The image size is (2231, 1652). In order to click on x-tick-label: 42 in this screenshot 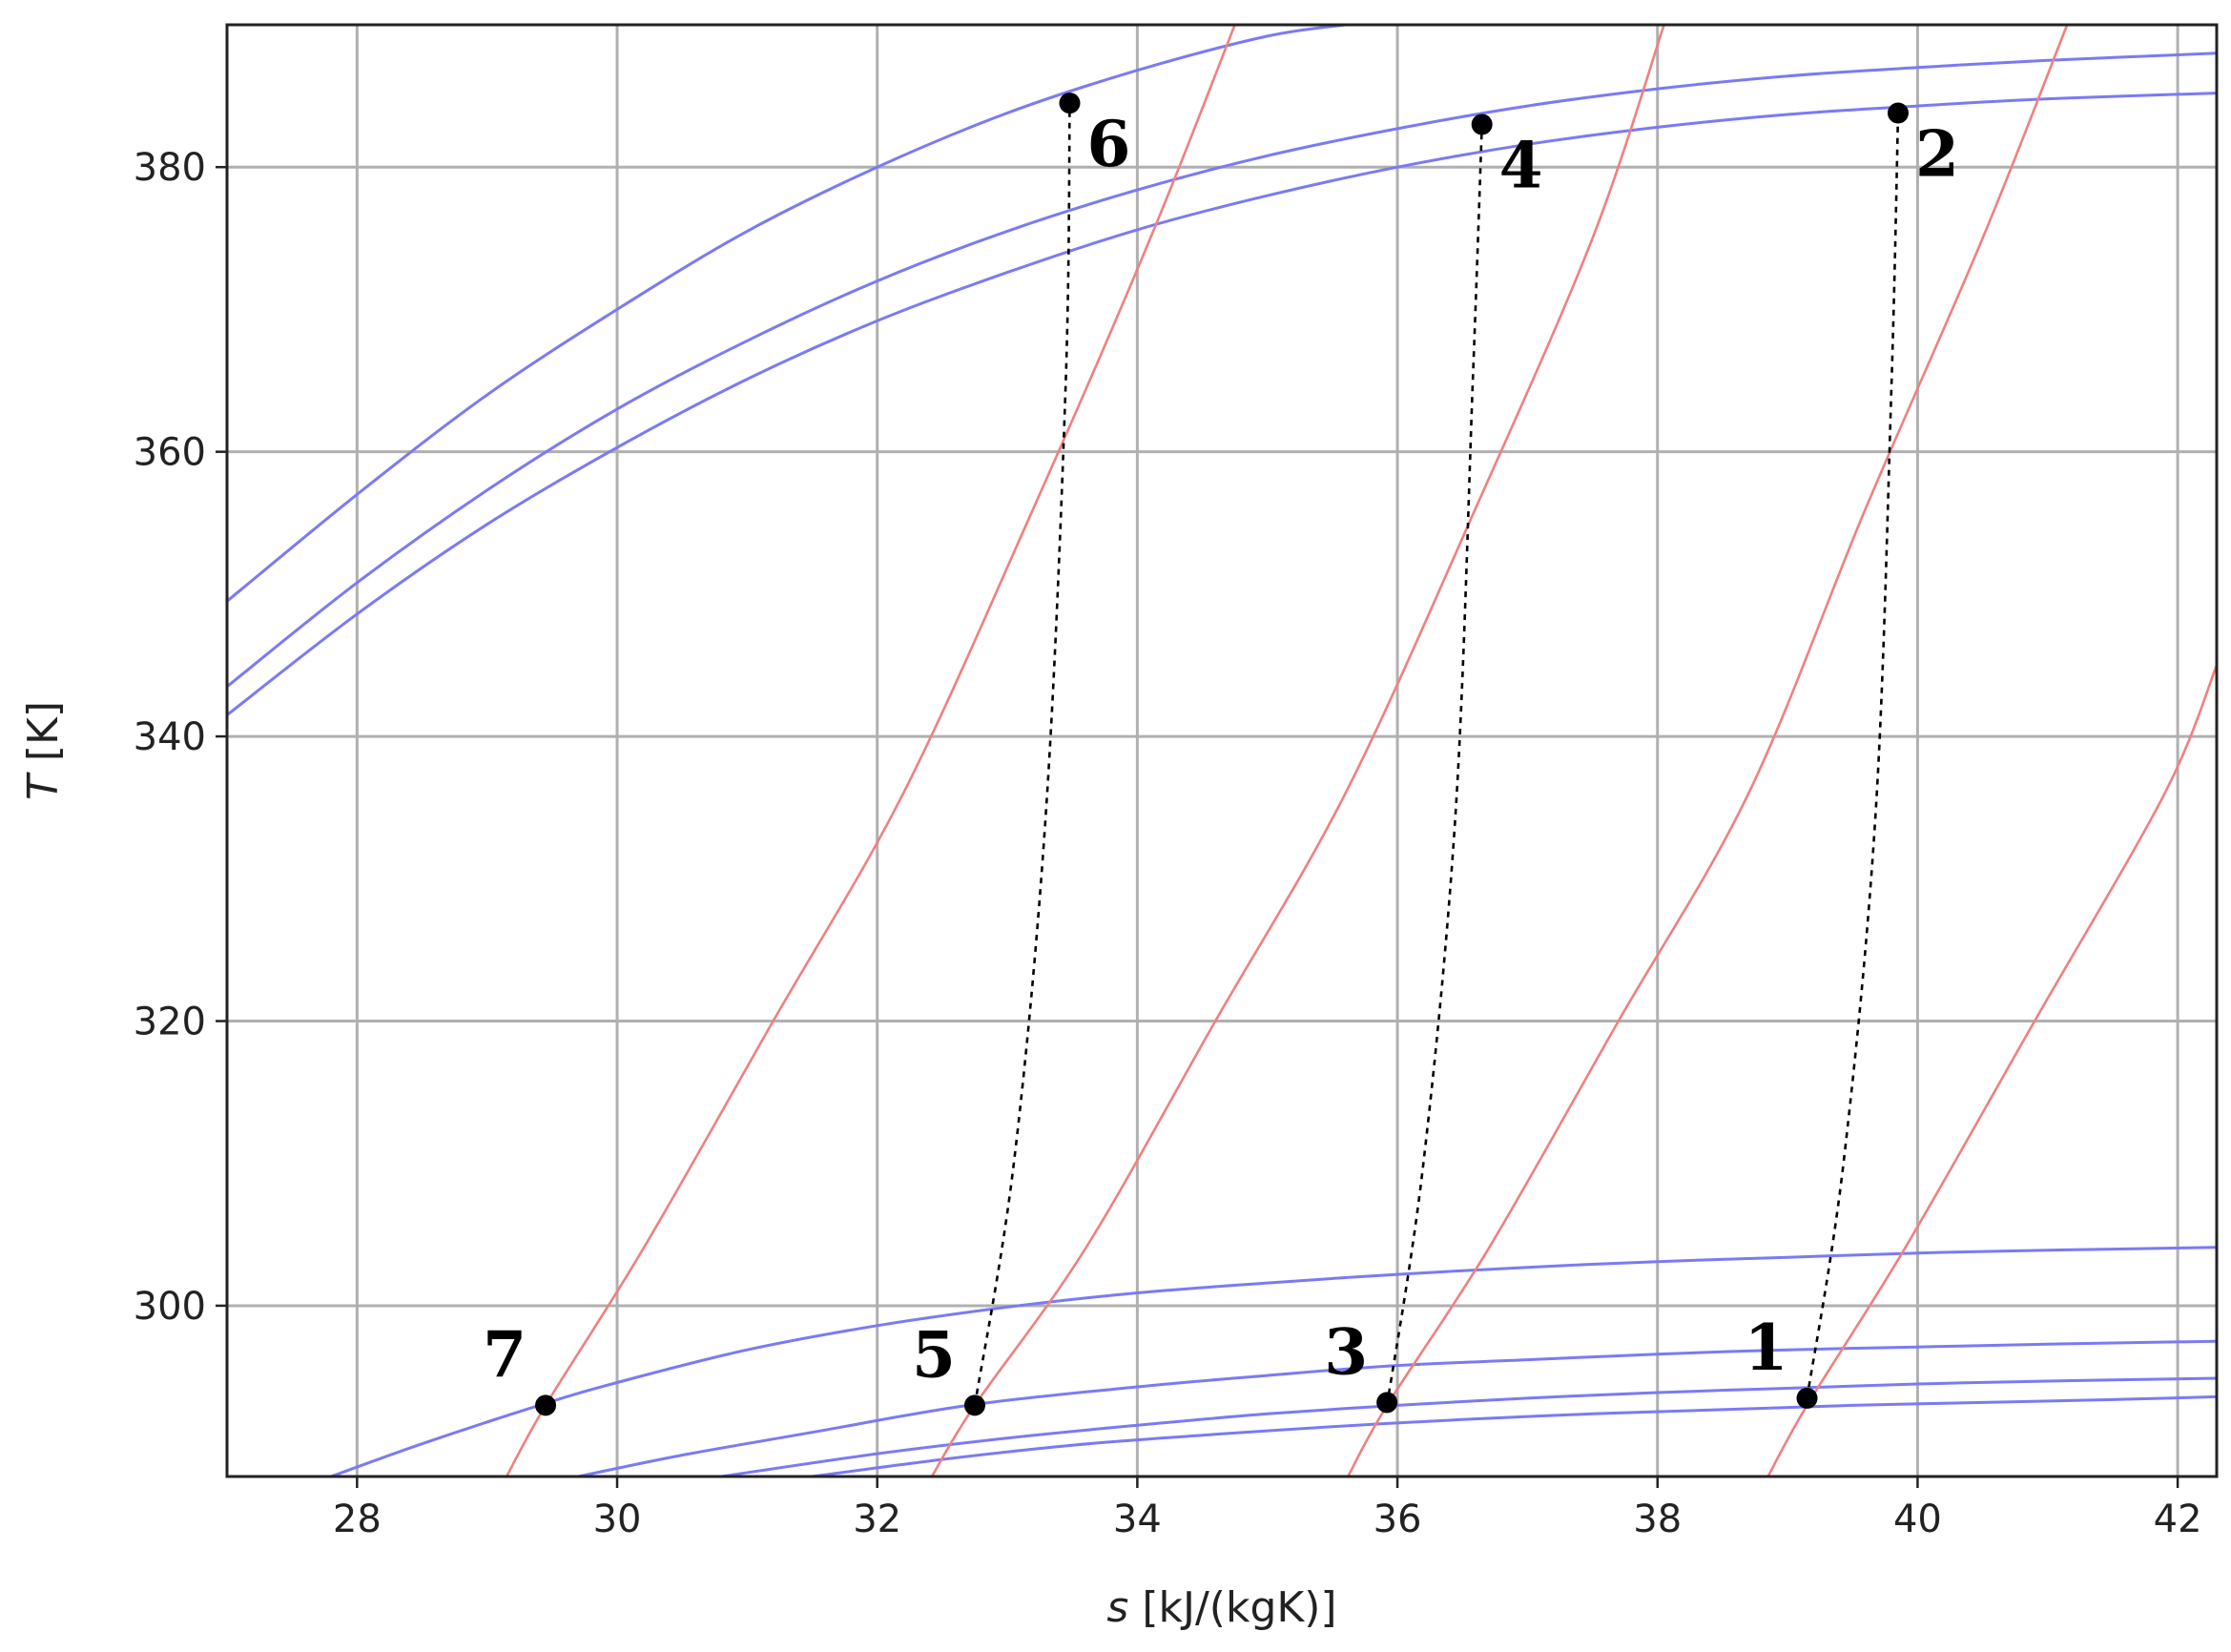, I will do `click(2178, 1519)`.